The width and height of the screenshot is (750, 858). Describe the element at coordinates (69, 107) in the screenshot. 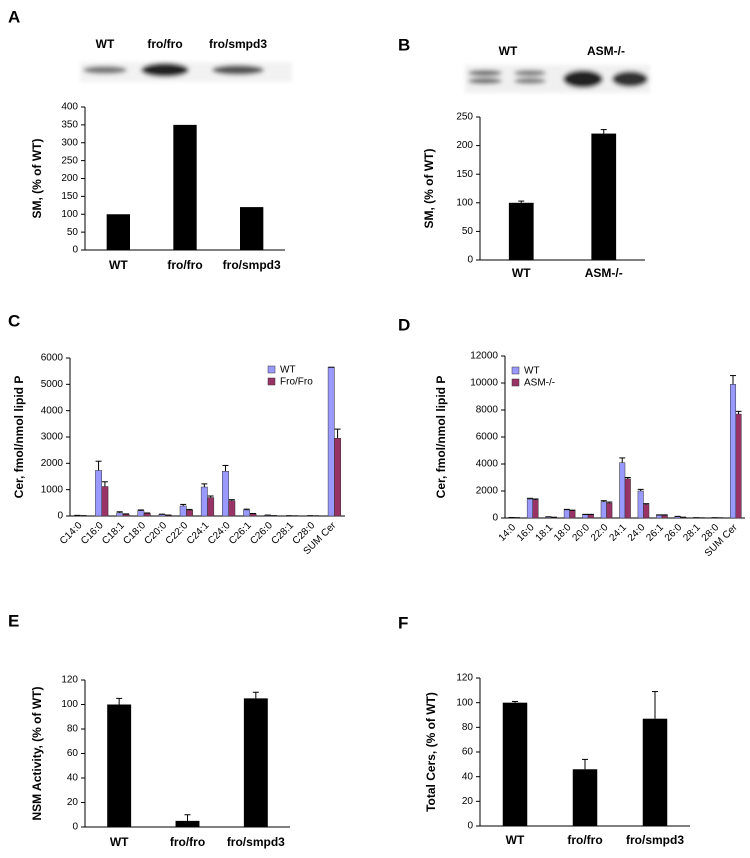

I see `y-tick-label: 400` at that location.